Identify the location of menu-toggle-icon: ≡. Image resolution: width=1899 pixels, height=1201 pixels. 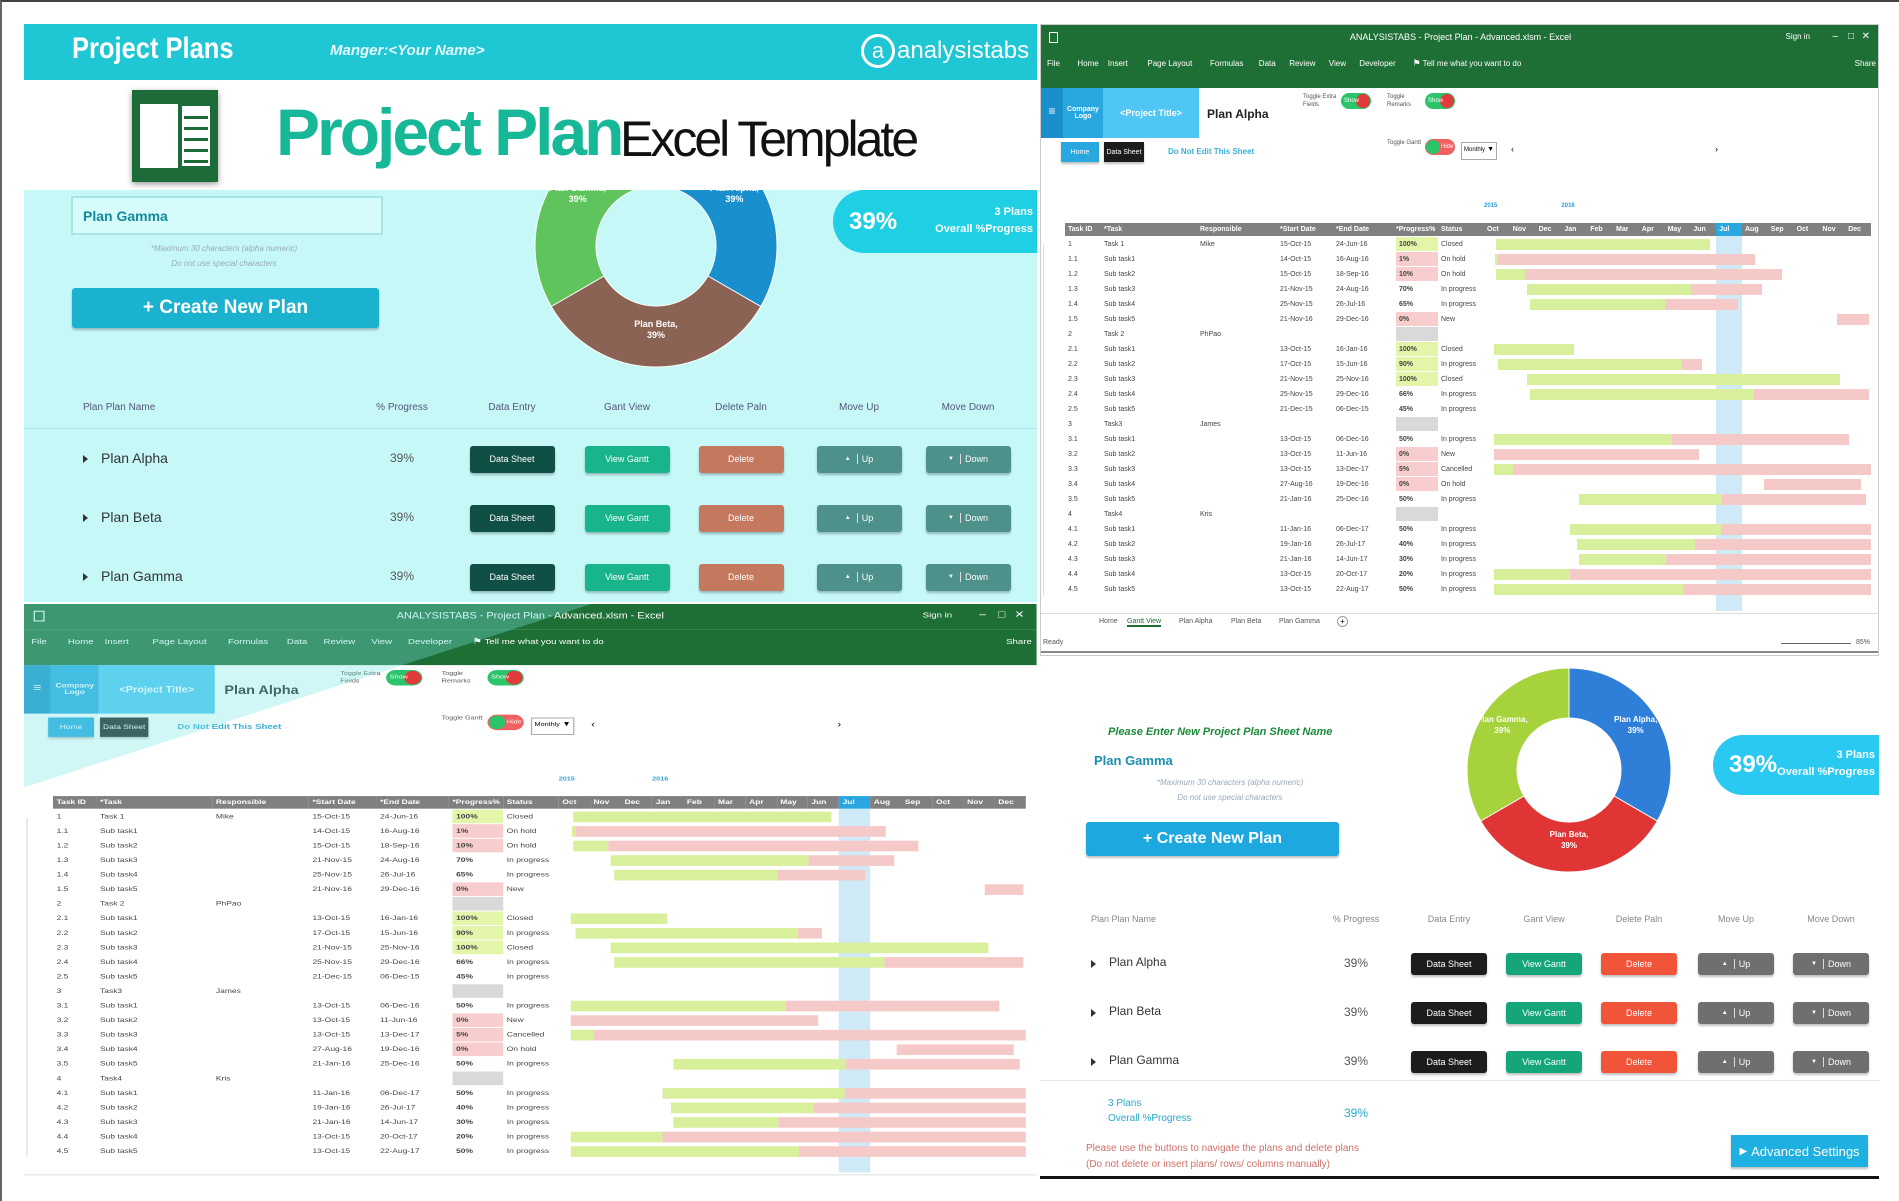
(1052, 113).